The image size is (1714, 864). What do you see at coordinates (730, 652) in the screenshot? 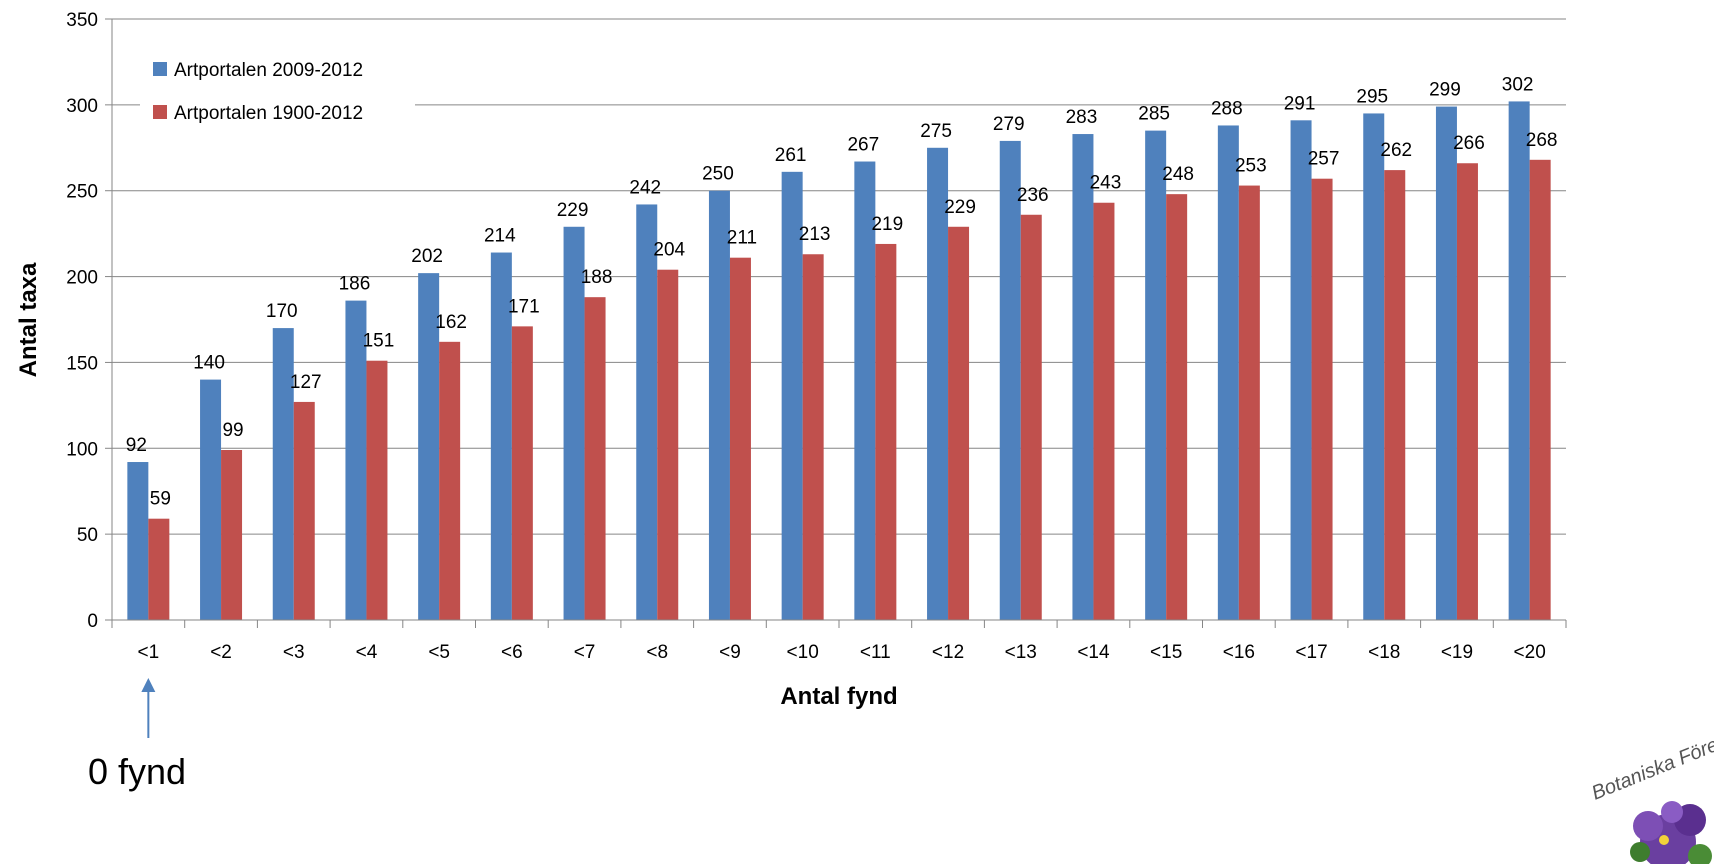
I see `x-tick-label: <9` at bounding box center [730, 652].